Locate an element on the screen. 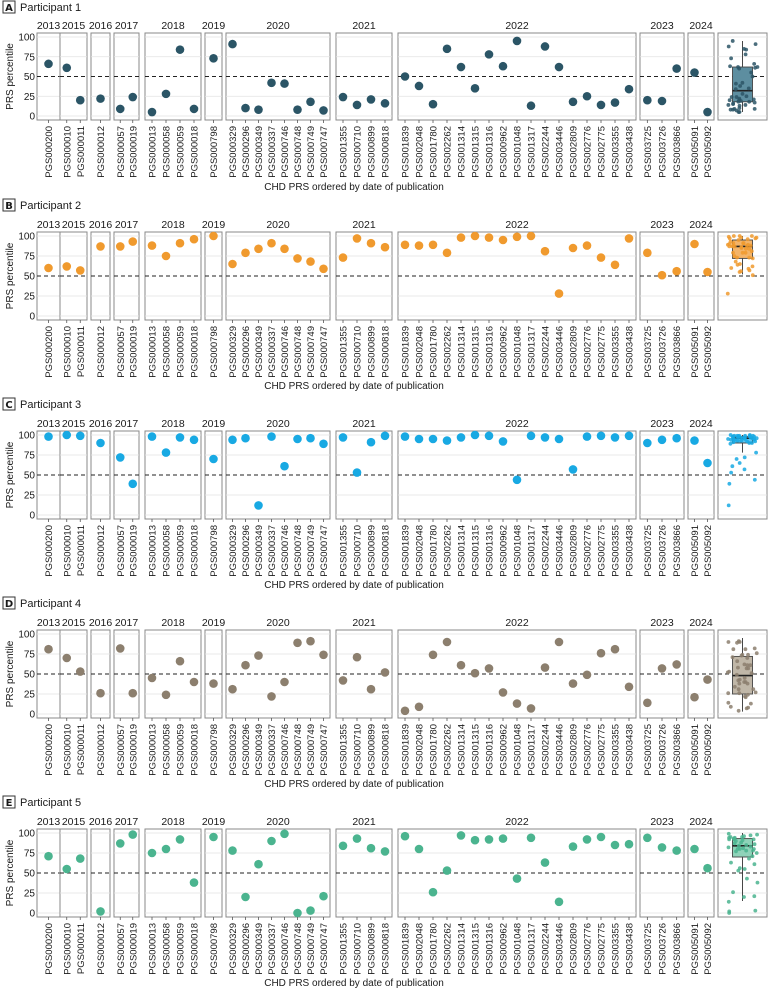 The image size is (771, 1005). pgs-label: PGS002244 is located at coordinates (546, 949).